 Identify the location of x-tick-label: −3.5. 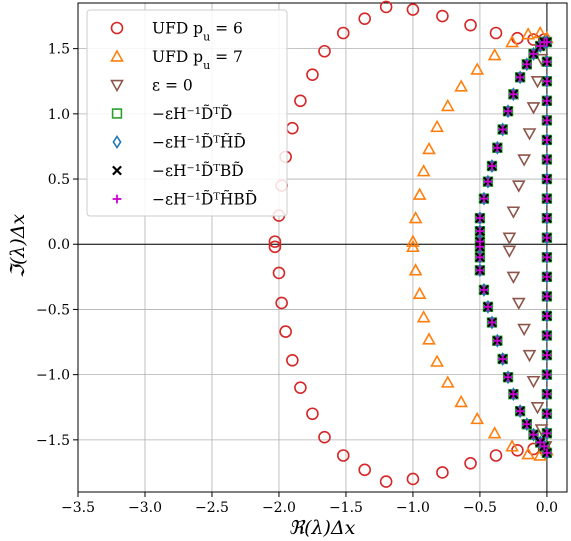
(78, 508).